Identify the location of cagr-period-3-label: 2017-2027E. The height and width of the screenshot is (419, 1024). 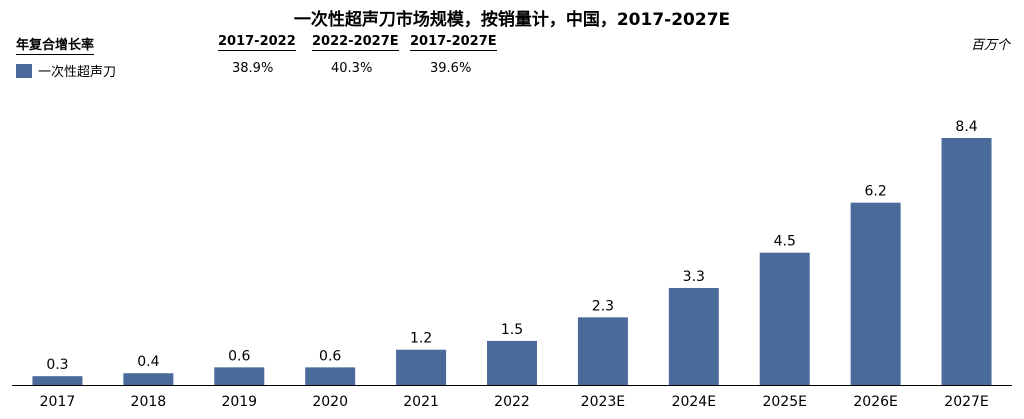
(453, 42).